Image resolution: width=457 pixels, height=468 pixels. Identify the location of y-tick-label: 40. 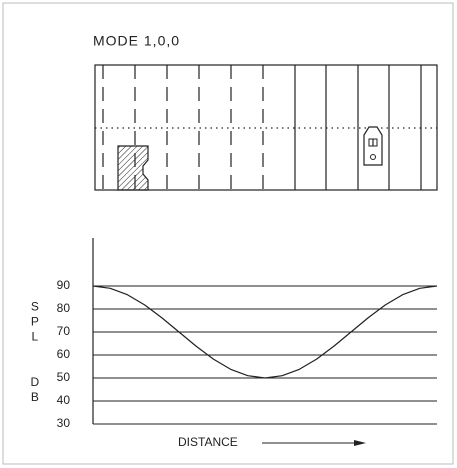
(64, 400).